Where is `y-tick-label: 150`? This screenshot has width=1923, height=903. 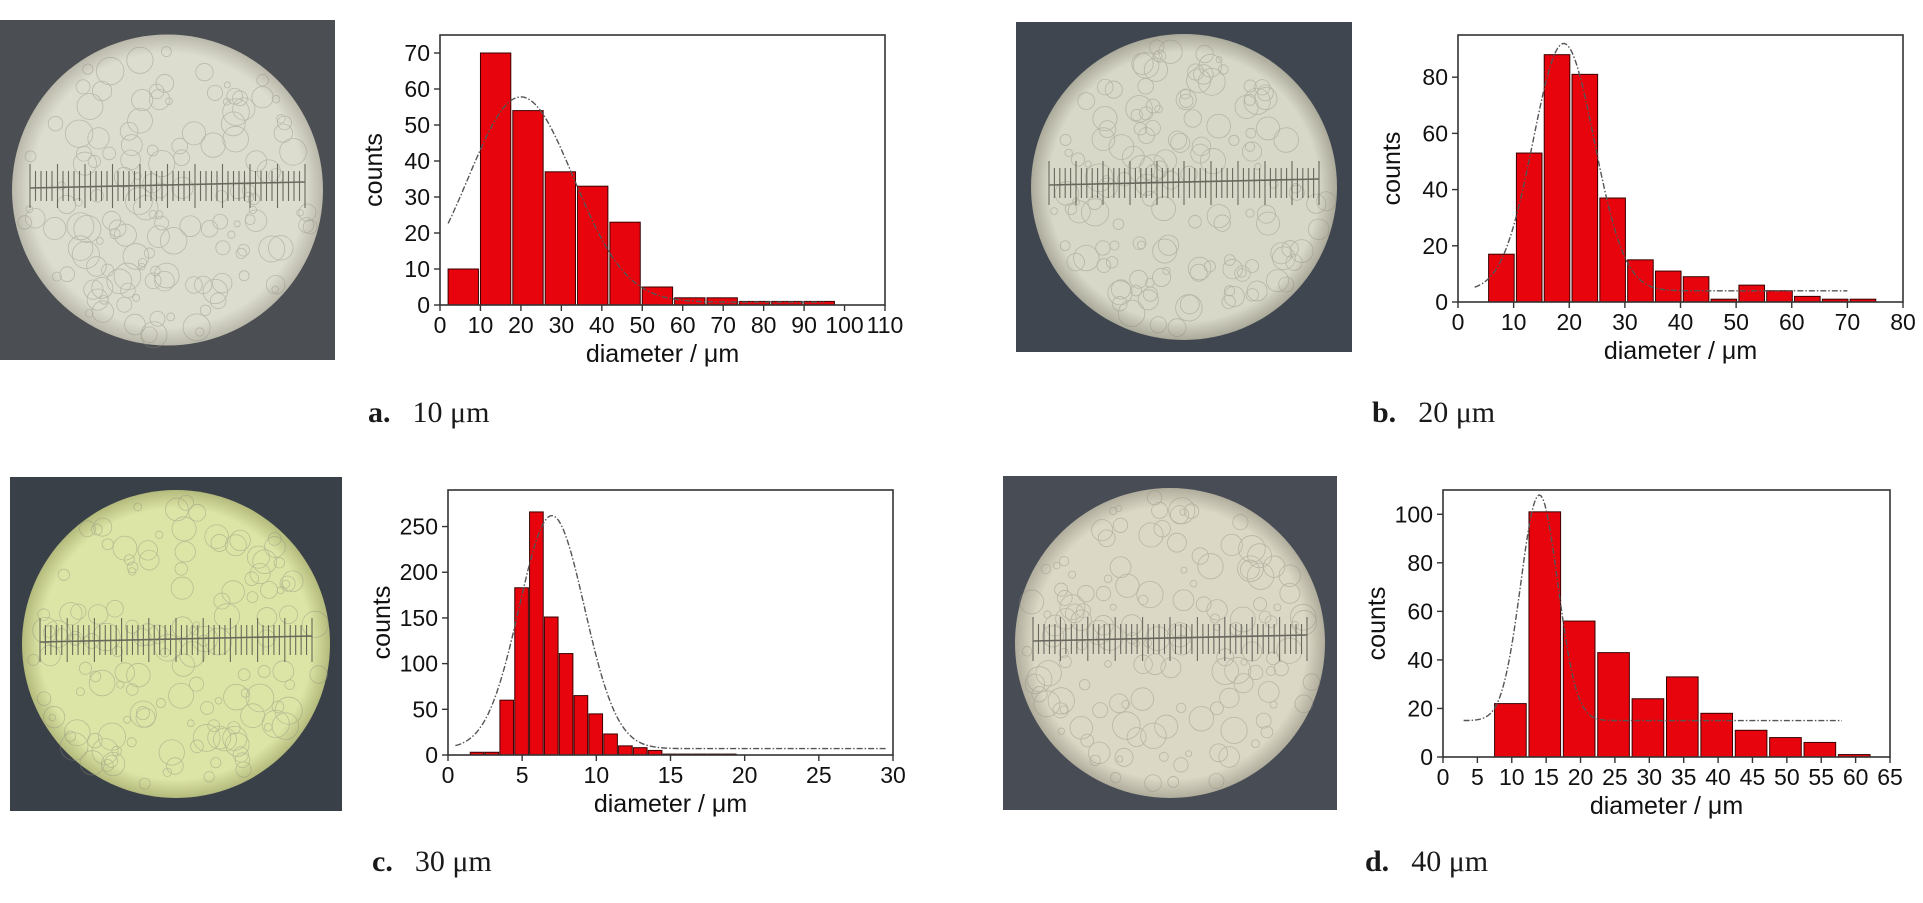 y-tick-label: 150 is located at coordinates (419, 618).